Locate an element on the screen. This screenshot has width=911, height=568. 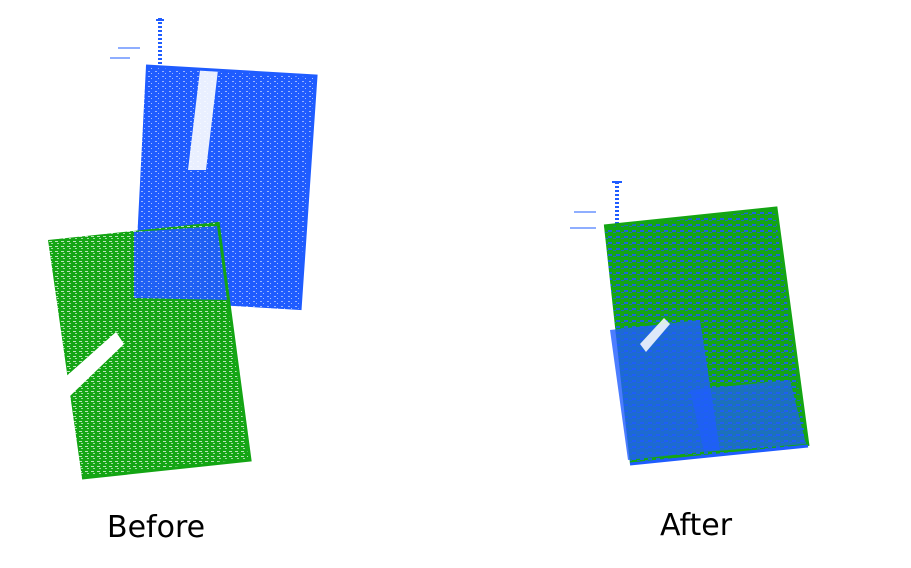
after-caption: After is located at coordinates (696, 525).